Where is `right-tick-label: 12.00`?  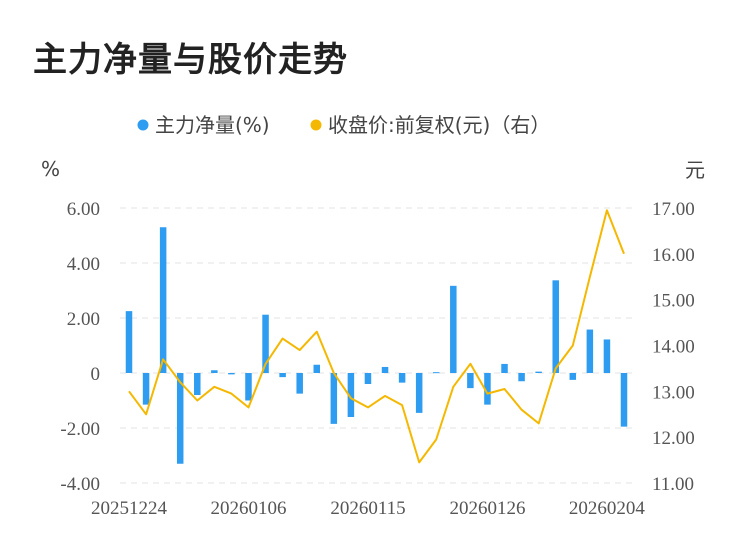
right-tick-label: 12.00 is located at coordinates (673, 438).